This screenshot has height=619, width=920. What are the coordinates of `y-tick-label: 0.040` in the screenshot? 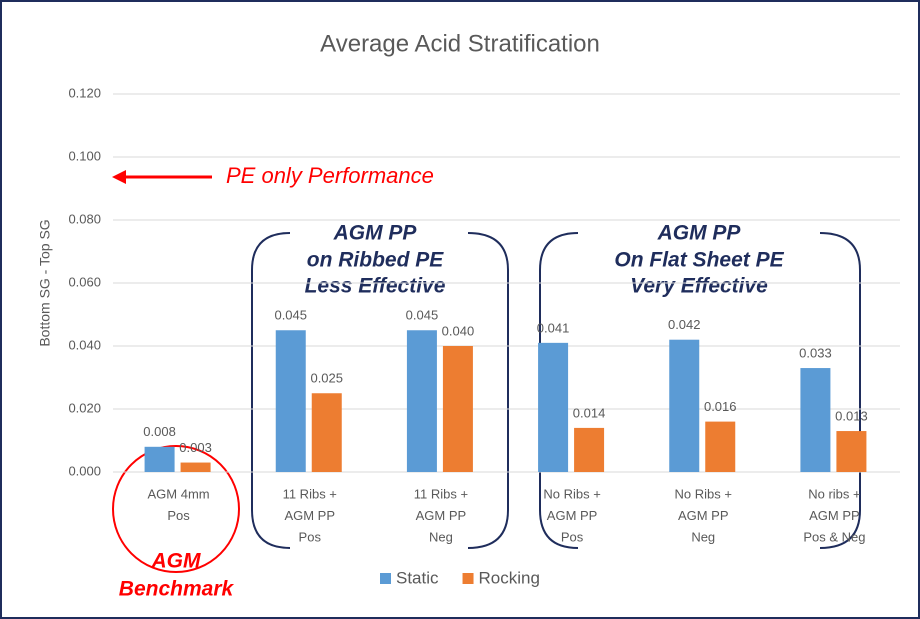 It's located at (84, 344).